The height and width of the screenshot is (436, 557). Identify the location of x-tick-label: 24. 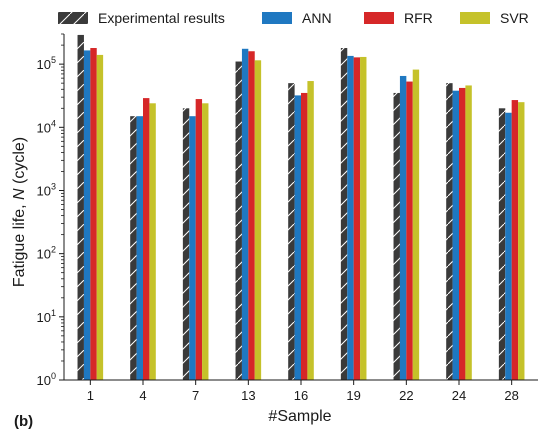
(459, 395).